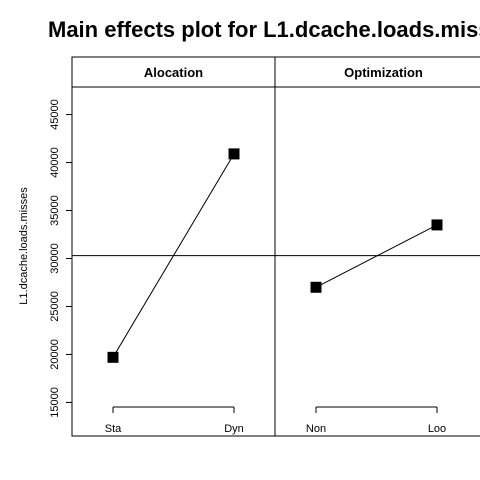 The image size is (480, 480). I want to click on y-tick-label: 25000, so click(55, 306).